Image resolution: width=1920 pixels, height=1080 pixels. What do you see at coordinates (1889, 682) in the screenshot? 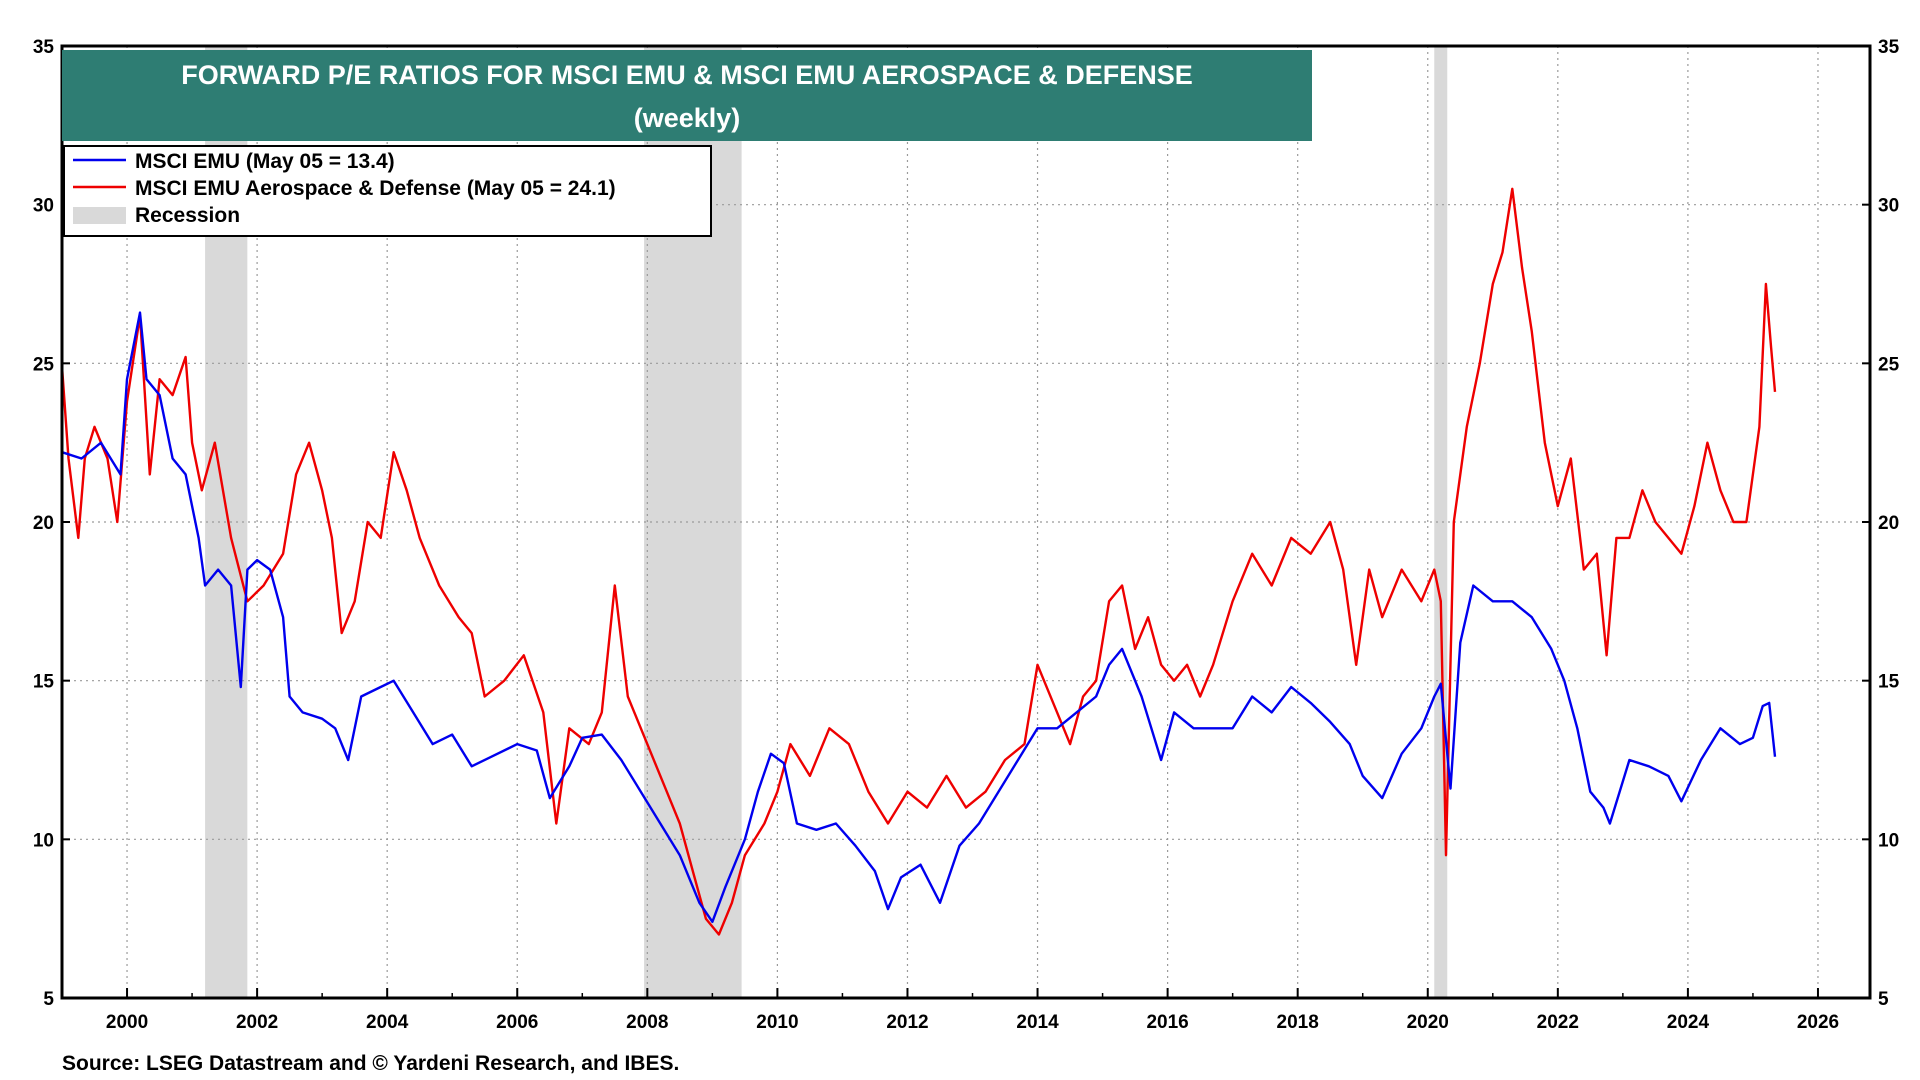
I see `y-tick-label-right: 15` at bounding box center [1889, 682].